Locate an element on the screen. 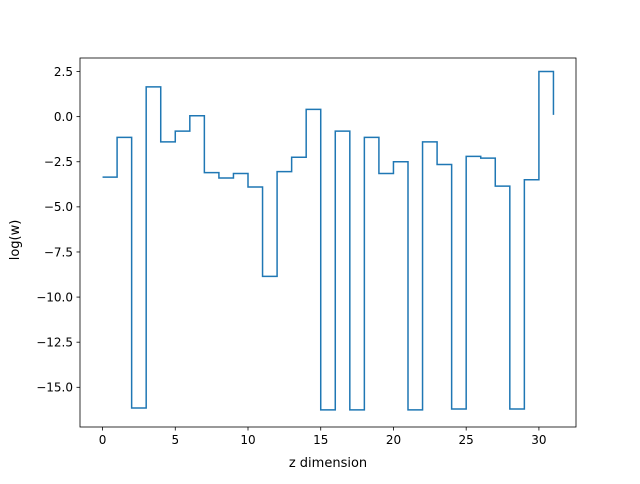 Image resolution: width=640 pixels, height=484 pixels. y-tick-label: 2.5 is located at coordinates (63, 72).